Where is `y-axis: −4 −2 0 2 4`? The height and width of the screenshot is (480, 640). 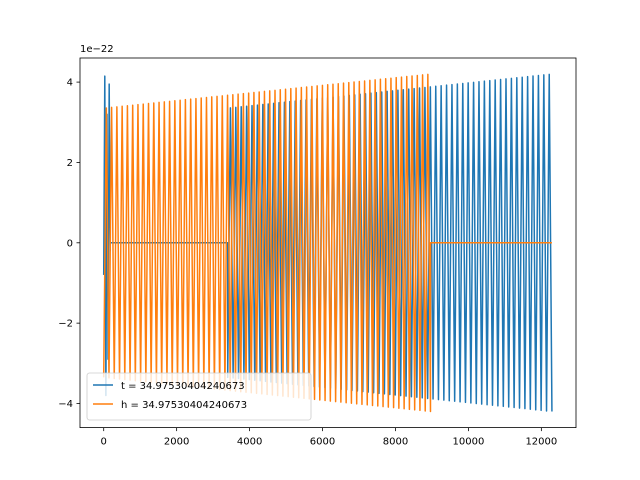
y-axis: −4 −2 0 2 4 is located at coordinates (69, 244).